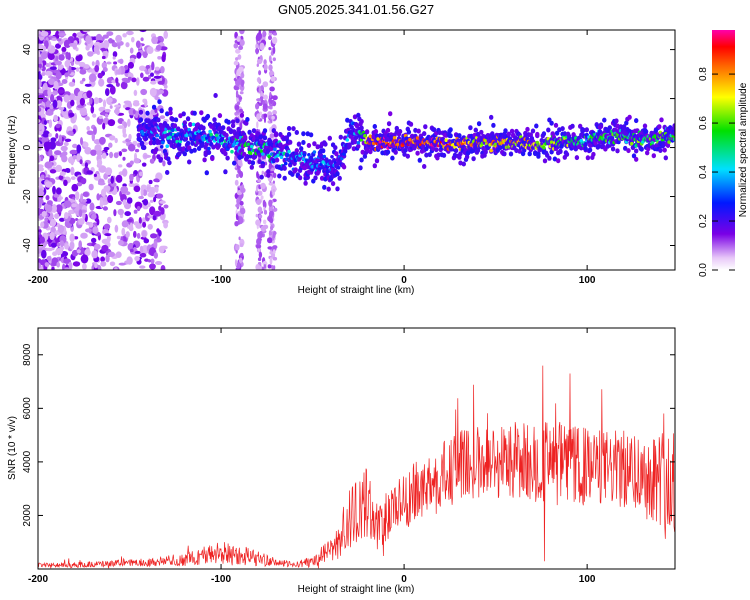 This screenshot has width=750, height=600. Describe the element at coordinates (703, 123) in the screenshot. I see `colorbar-tick-label: 0.6` at that location.